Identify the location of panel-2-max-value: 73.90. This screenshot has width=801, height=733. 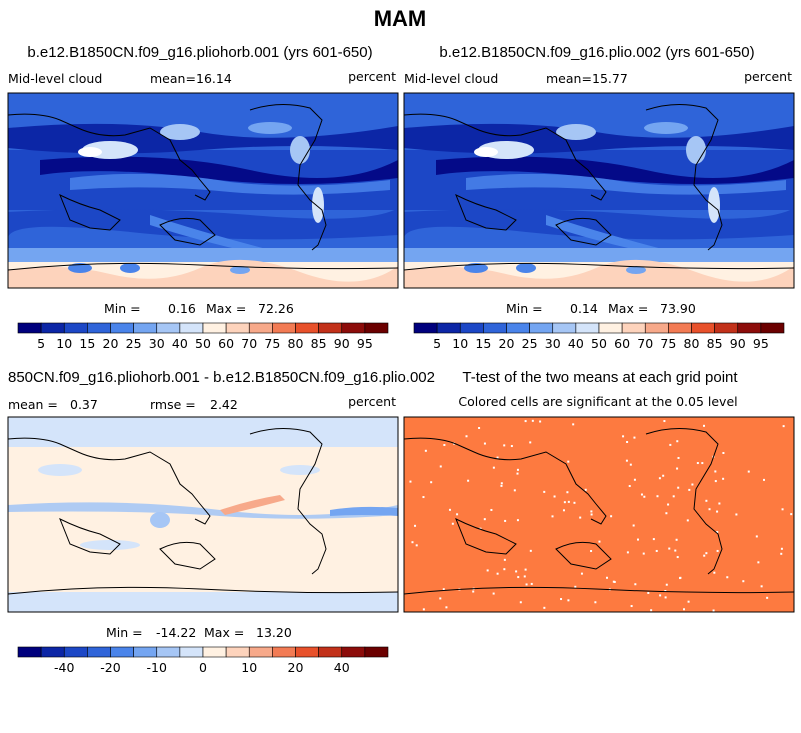
(678, 308).